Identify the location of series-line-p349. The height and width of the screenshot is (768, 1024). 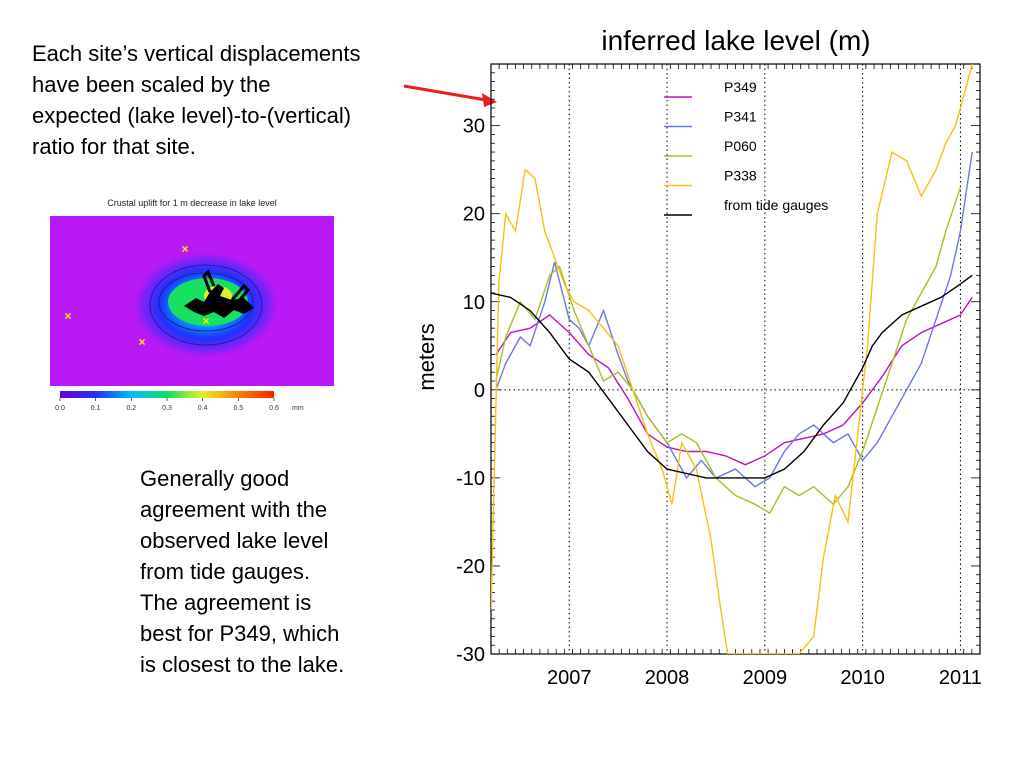
(734, 381).